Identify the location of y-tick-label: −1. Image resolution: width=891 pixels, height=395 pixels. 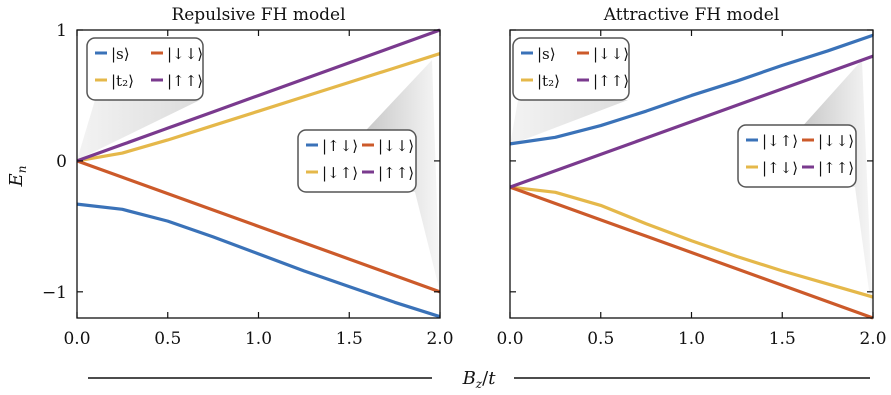
(54, 293).